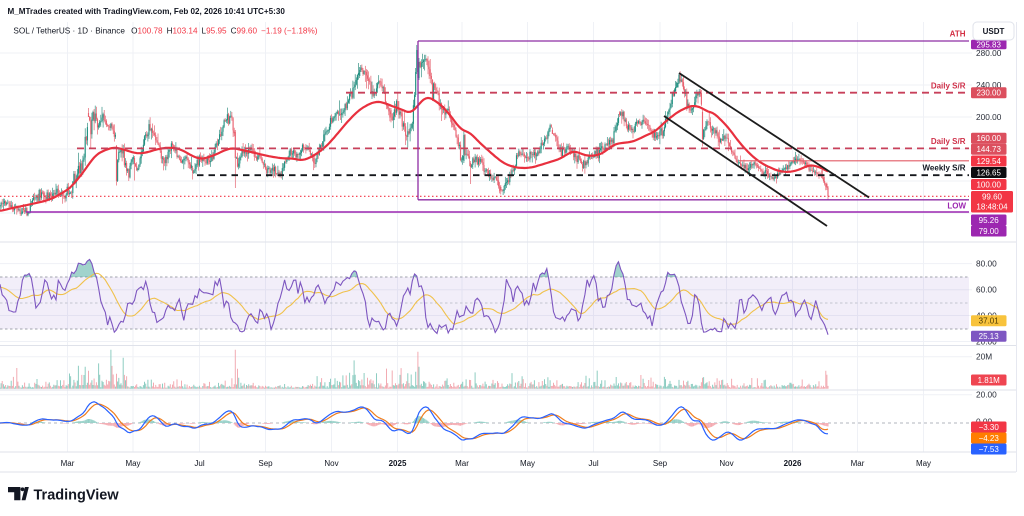 The height and width of the screenshot is (516, 1024). I want to click on svg-text: 2026, so click(793, 463).